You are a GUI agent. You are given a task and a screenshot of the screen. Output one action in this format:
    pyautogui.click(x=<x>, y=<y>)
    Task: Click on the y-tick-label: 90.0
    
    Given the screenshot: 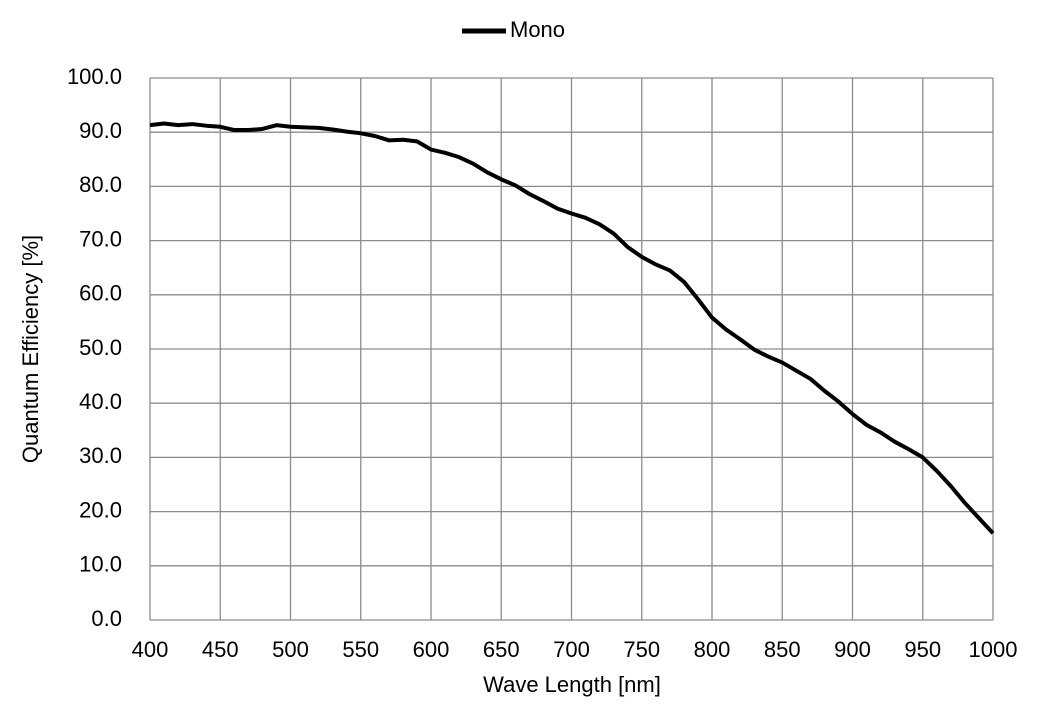 What is the action you would take?
    pyautogui.click(x=100, y=130)
    